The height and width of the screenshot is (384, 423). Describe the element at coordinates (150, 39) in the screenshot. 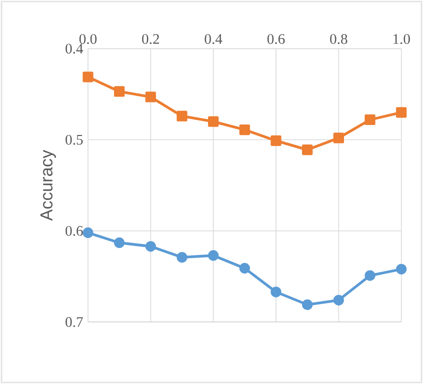

I see `x-tick-label: 0.2` at that location.